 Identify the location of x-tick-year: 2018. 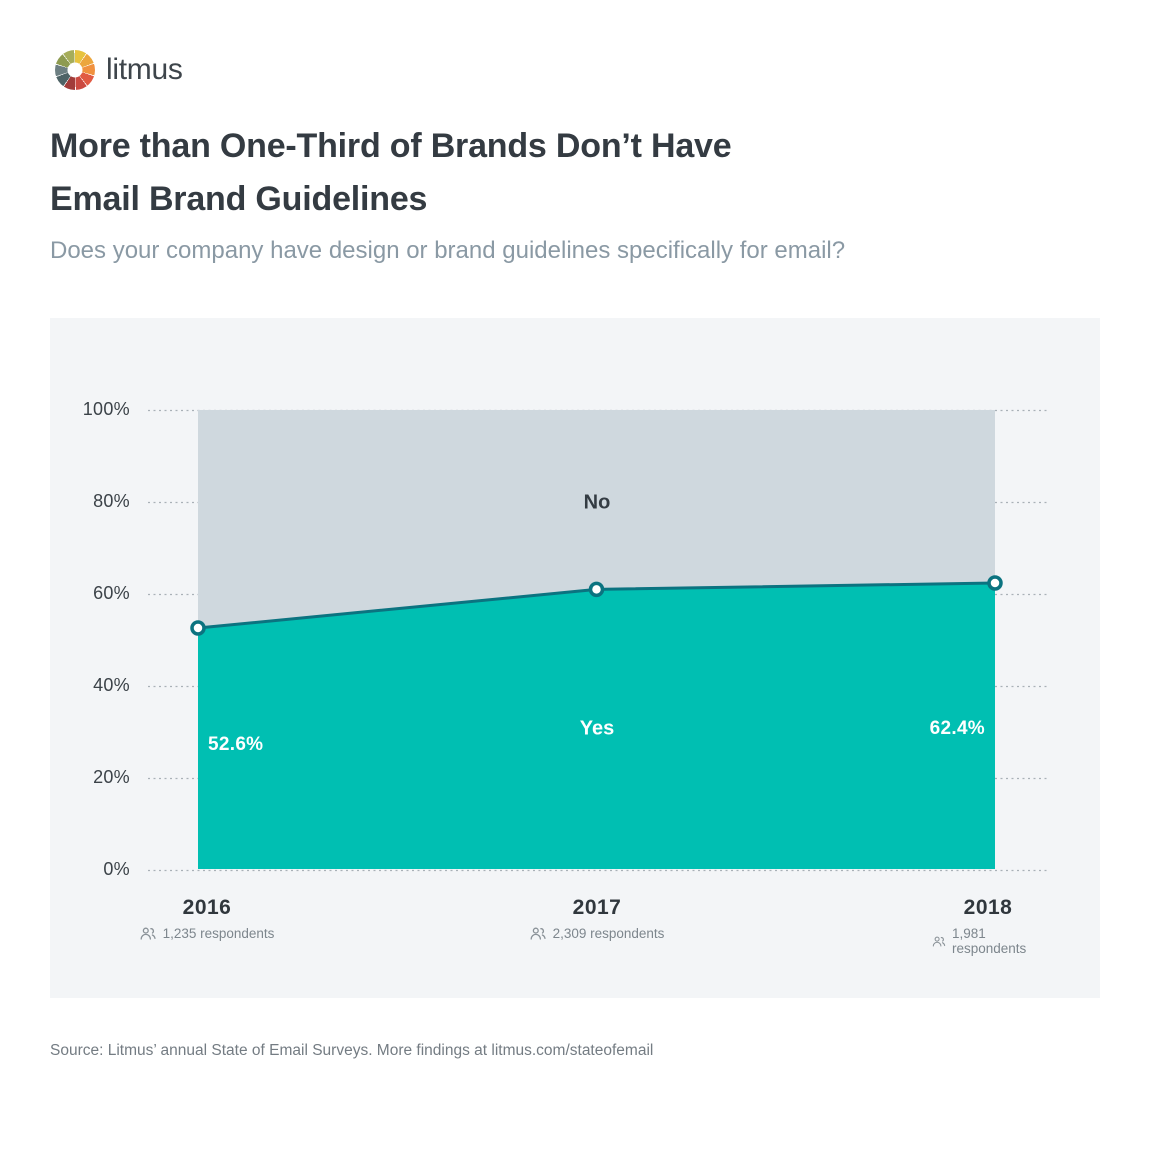
(988, 907).